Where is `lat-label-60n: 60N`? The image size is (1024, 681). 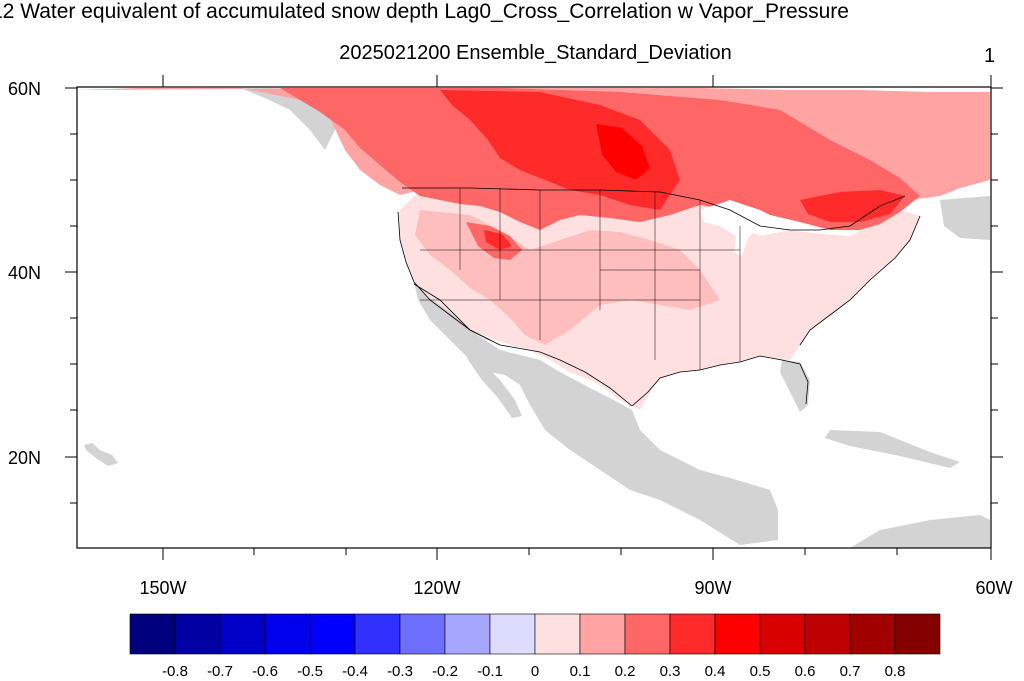
lat-label-60n: 60N is located at coordinates (24, 89).